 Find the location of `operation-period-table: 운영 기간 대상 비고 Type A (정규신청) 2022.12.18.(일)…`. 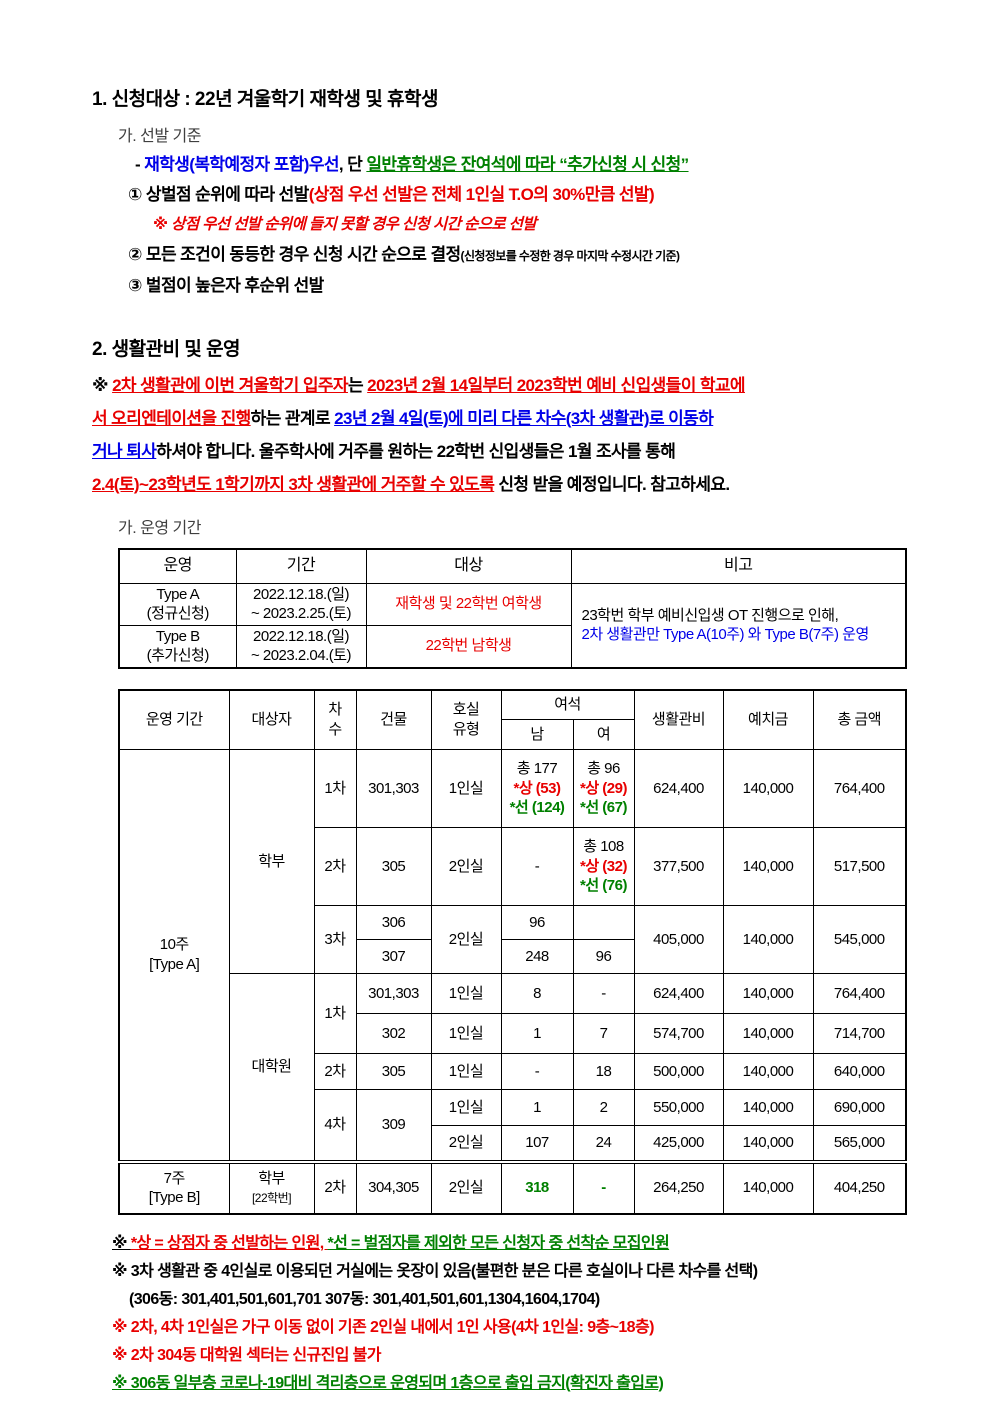

operation-period-table: 운영 기간 대상 비고 Type A (정규신청) 2022.12.18.(일)… is located at coordinates (512, 608).